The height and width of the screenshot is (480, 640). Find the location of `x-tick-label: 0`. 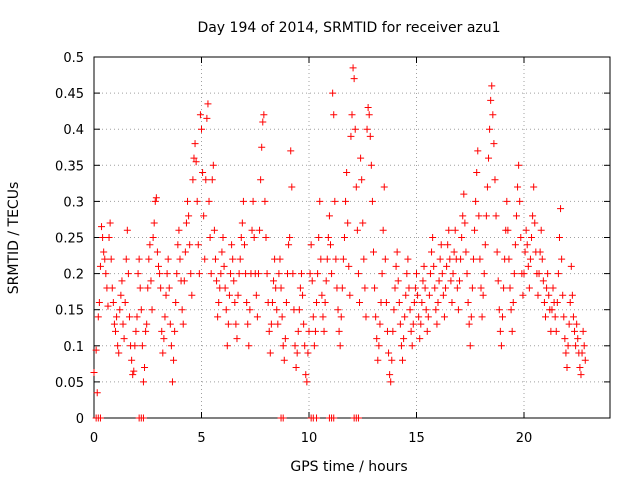

x-tick-label: 0 is located at coordinates (94, 438).